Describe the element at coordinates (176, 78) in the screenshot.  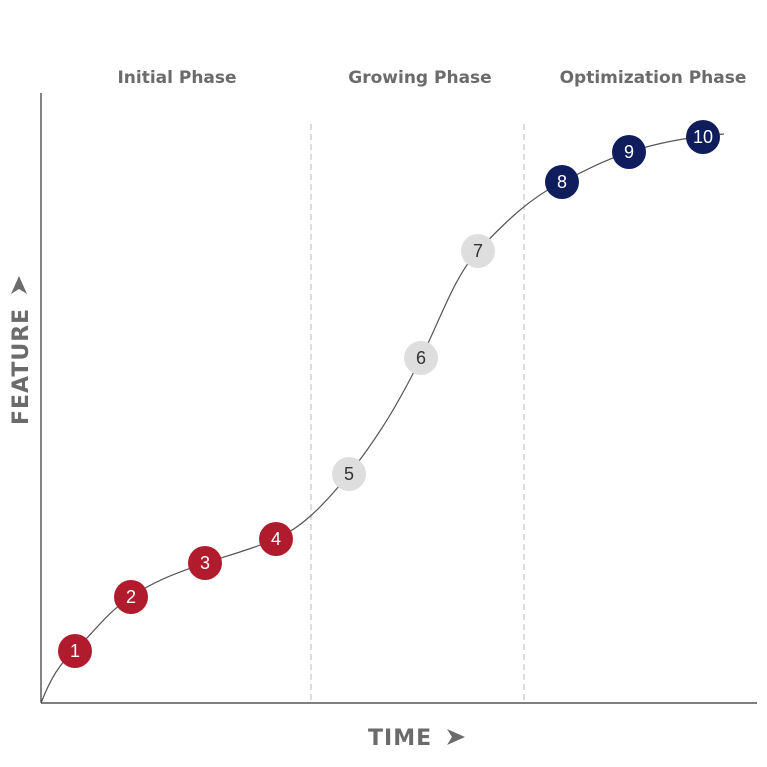
I see `phase-label: Initial Phase` at that location.